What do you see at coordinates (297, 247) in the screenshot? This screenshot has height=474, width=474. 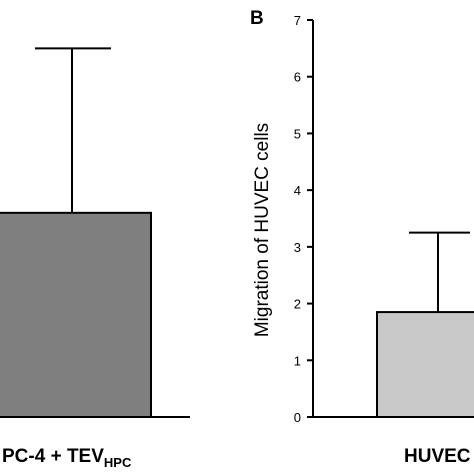 I see `y-tick-label-3: 3` at bounding box center [297, 247].